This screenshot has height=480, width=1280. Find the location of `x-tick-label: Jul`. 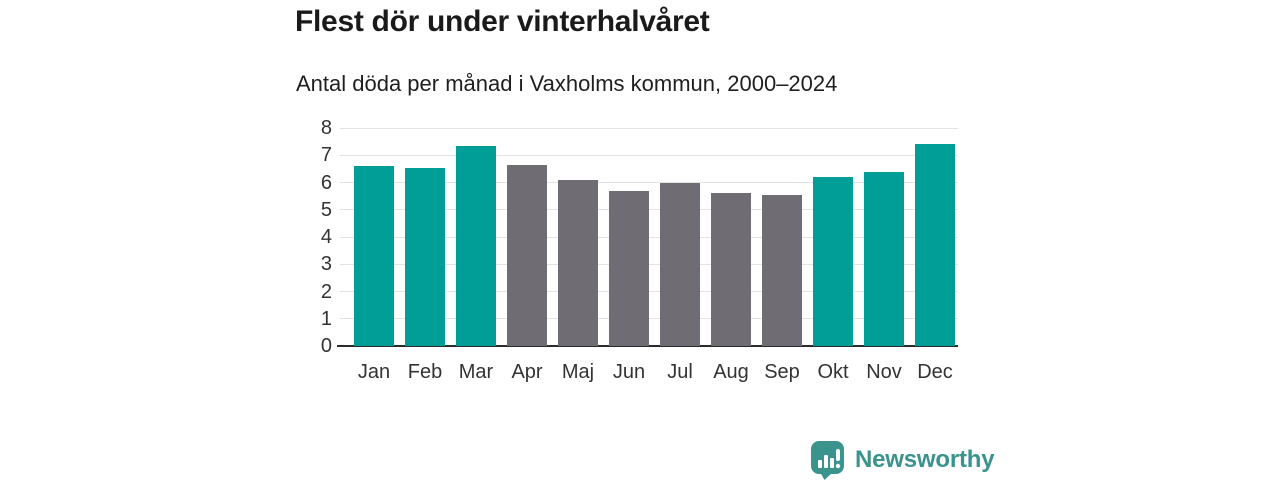

x-tick-label: Jul is located at coordinates (680, 372).